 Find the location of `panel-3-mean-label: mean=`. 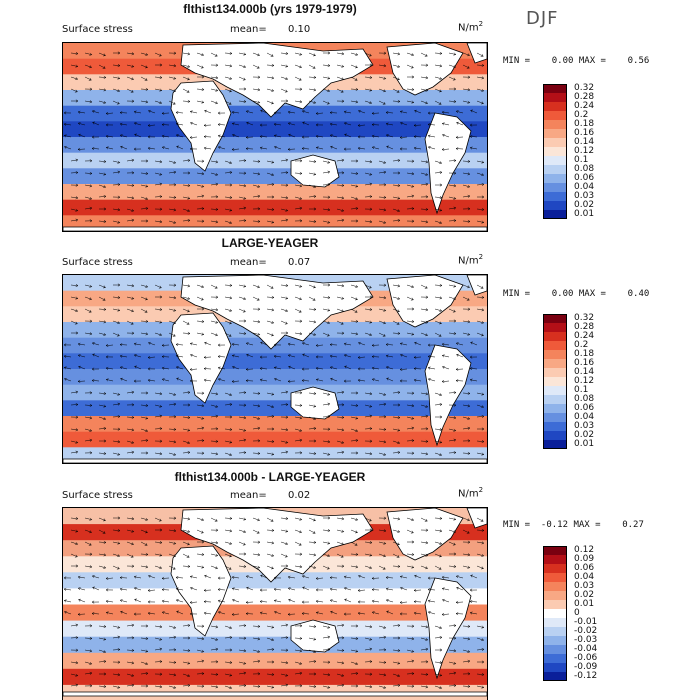

panel-3-mean-label: mean= is located at coordinates (248, 495).